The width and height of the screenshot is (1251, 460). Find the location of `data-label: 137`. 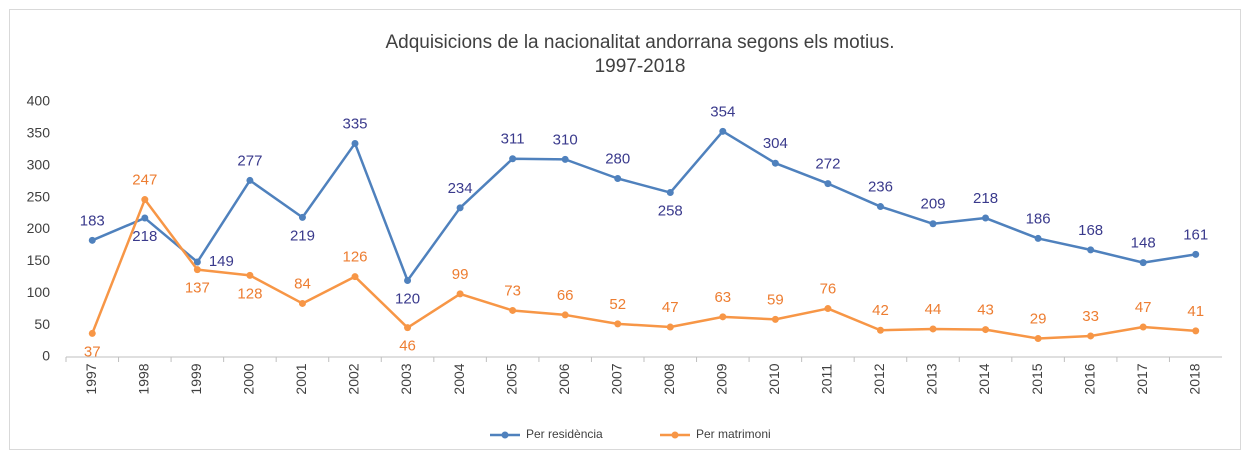

data-label: 137 is located at coordinates (197, 288).